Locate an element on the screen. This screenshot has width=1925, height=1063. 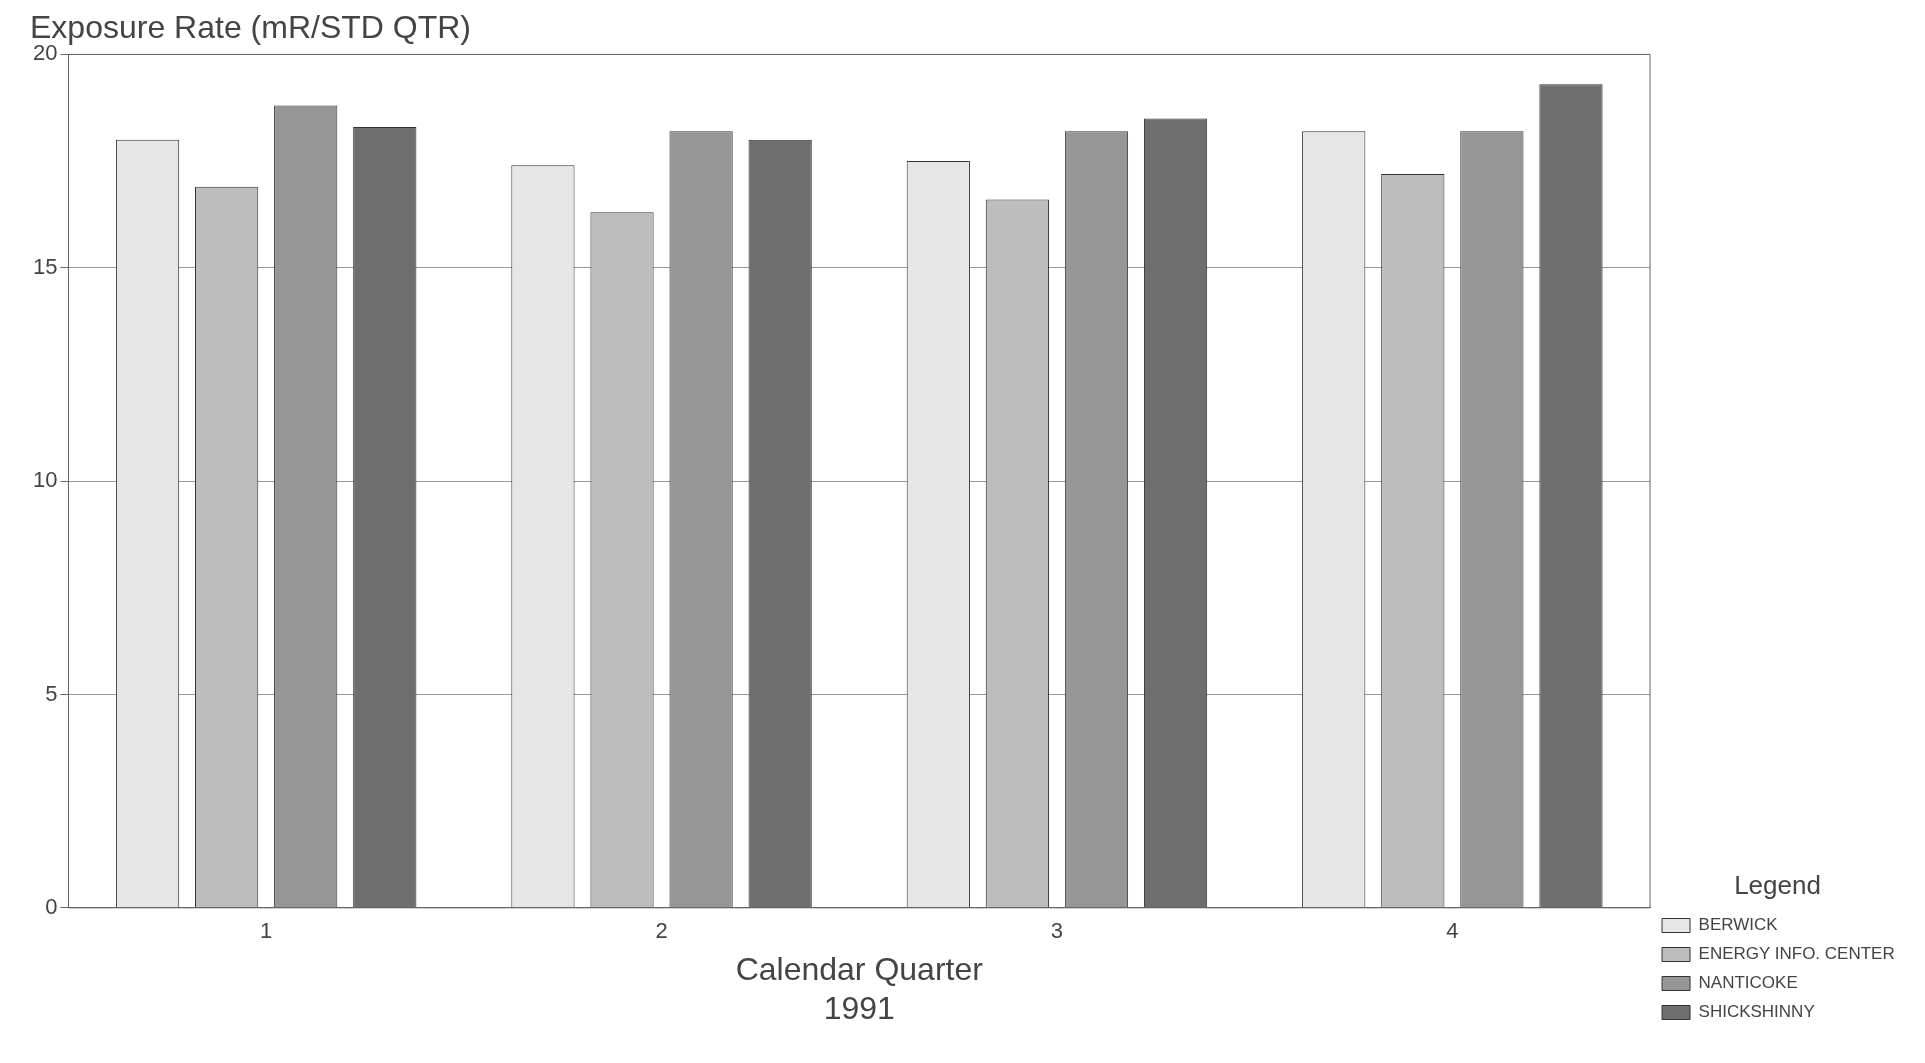
y-tick-label: 5 is located at coordinates (51, 693).